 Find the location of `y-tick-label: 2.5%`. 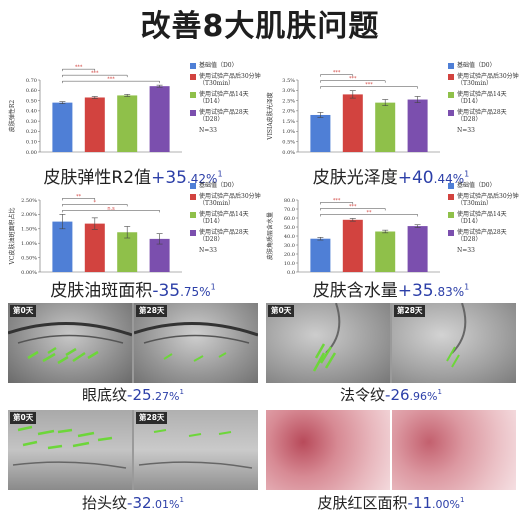

y-tick-label: 2.5% is located at coordinates (288, 101).